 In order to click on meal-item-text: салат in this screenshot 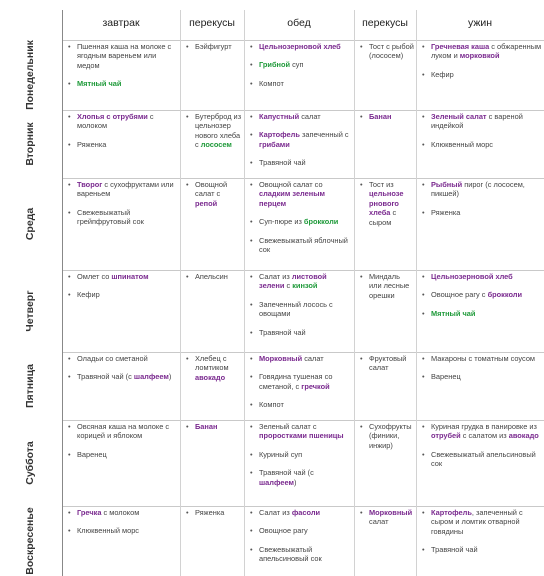, I will do `click(310, 116)`.